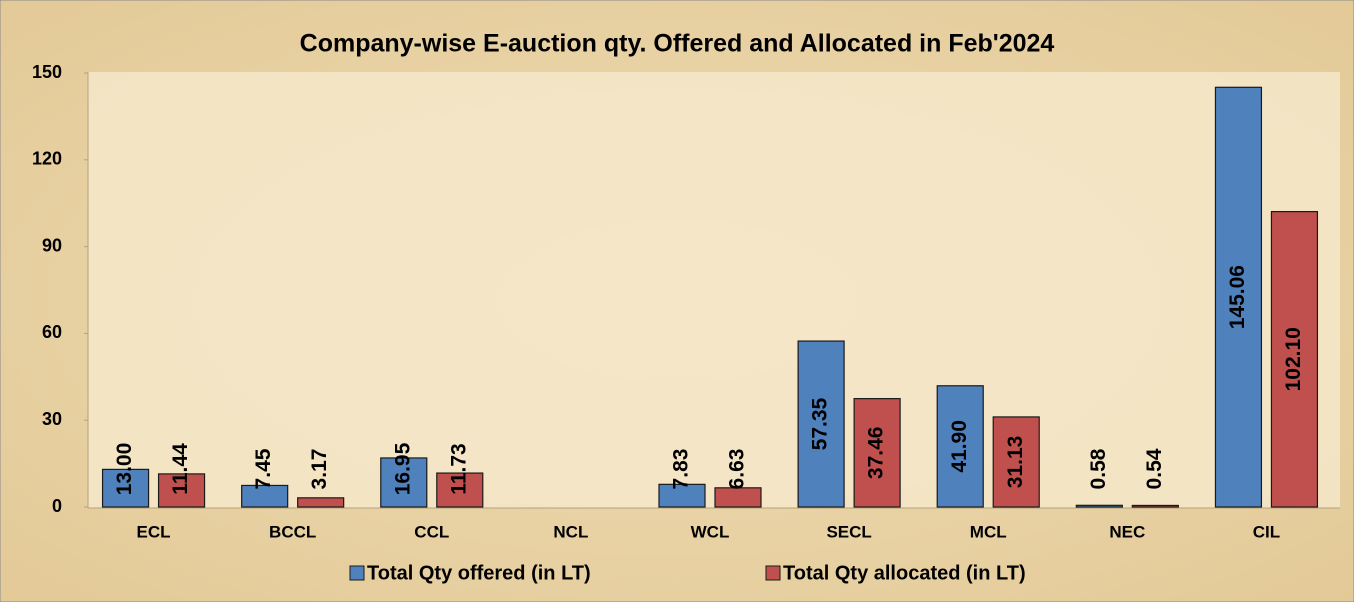  I want to click on x-tick-label: WCL, so click(710, 531).